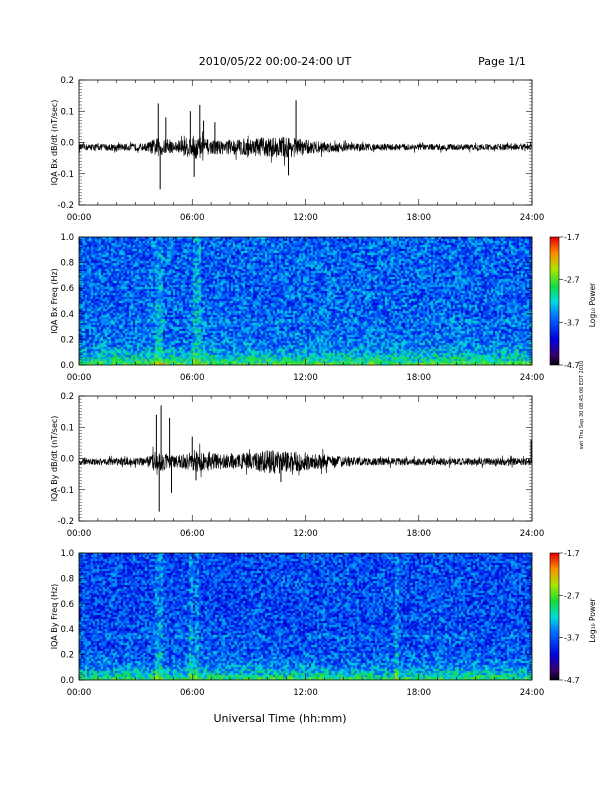 Image resolution: width=612 pixels, height=792 pixels. What do you see at coordinates (280, 718) in the screenshot?
I see `x-axis-label: Universal Time (hh:mm)` at bounding box center [280, 718].